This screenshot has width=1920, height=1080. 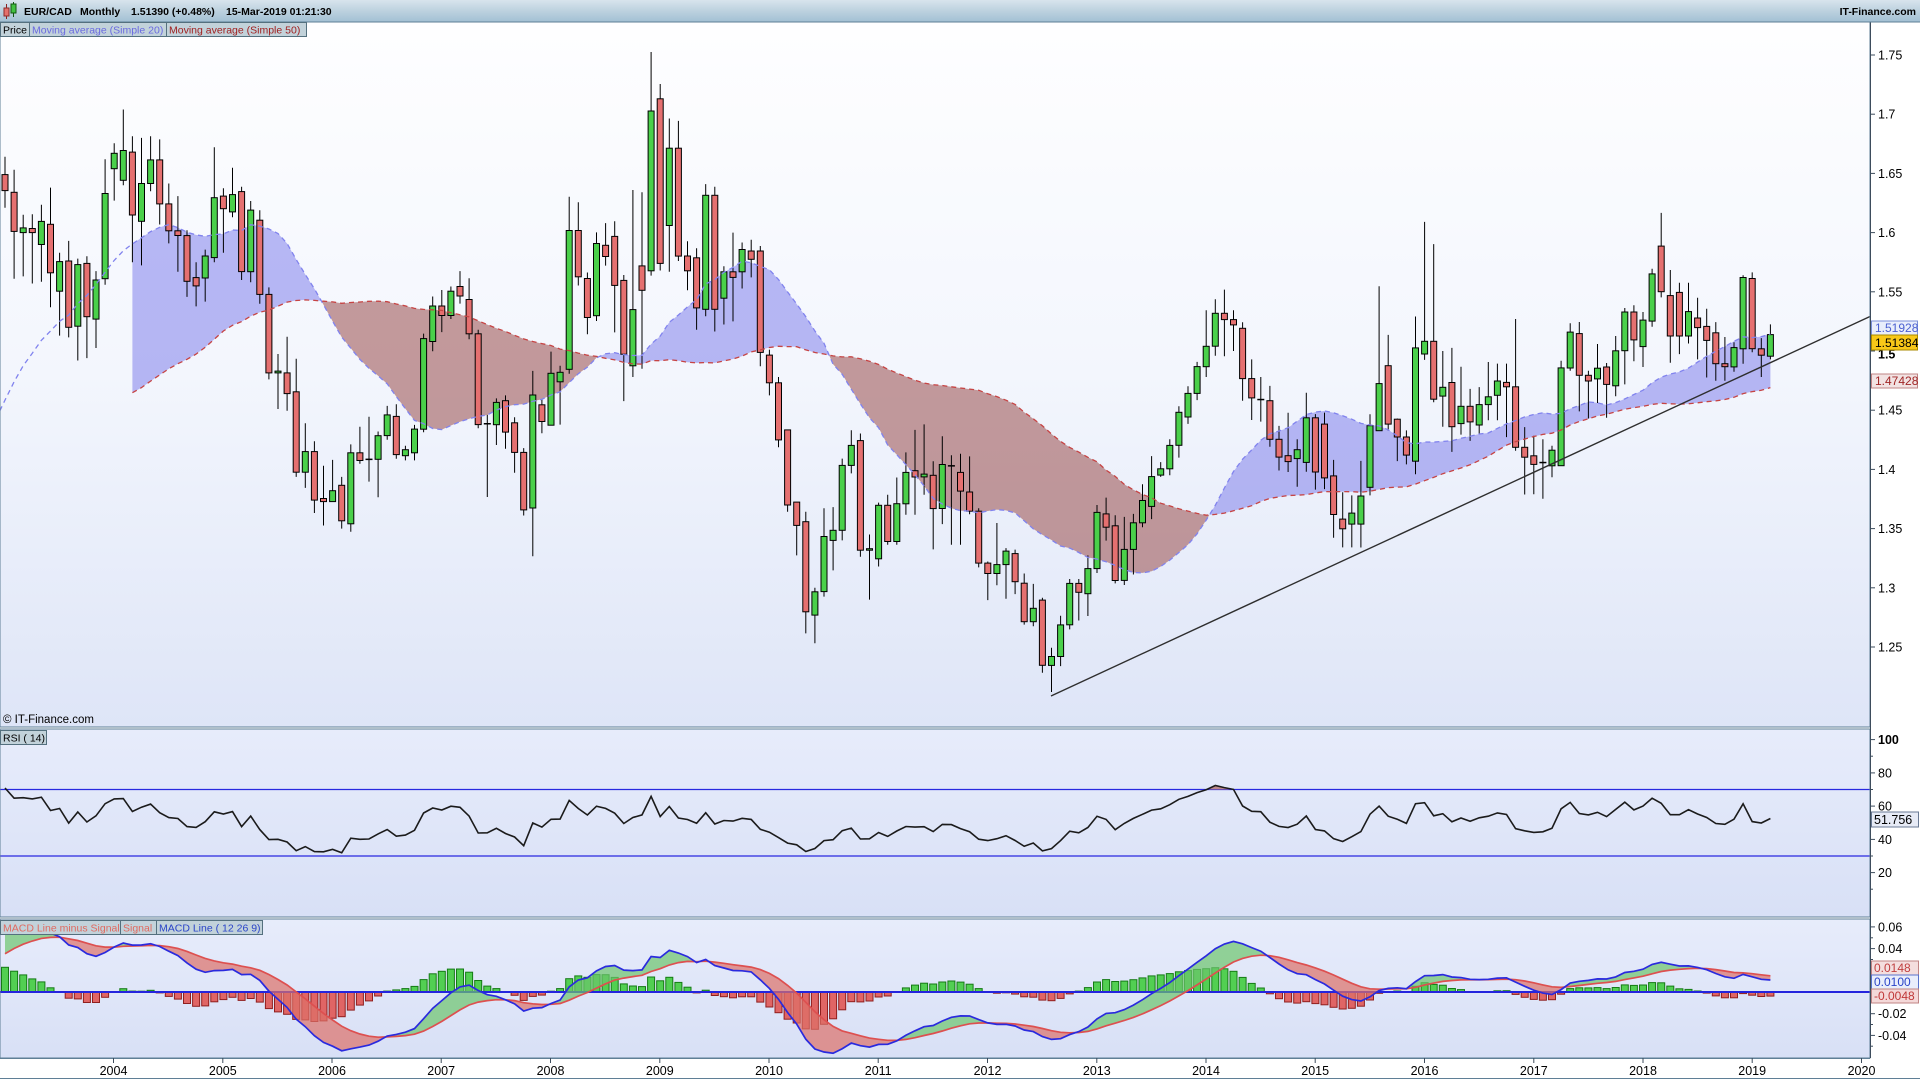 I want to click on svg-text: 80, so click(x=1885, y=773).